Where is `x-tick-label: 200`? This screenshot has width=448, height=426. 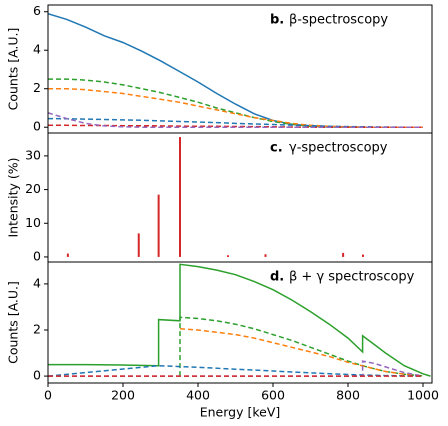
x-tick-label: 200 is located at coordinates (123, 395).